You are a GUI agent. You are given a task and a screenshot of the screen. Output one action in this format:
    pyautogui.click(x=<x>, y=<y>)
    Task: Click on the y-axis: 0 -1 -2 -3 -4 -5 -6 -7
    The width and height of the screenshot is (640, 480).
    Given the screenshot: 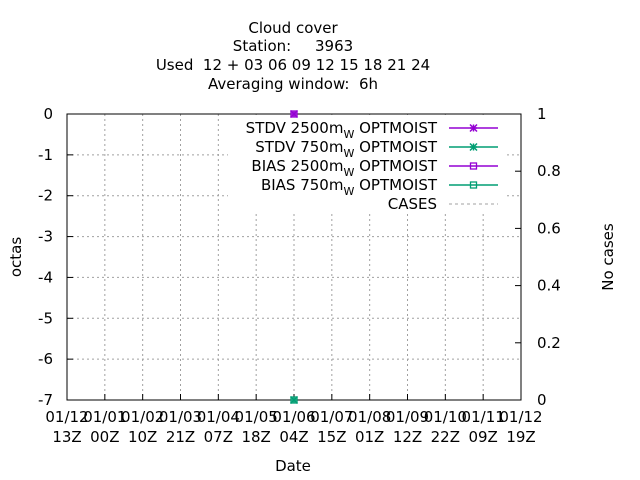 What is the action you would take?
    pyautogui.click(x=55, y=257)
    